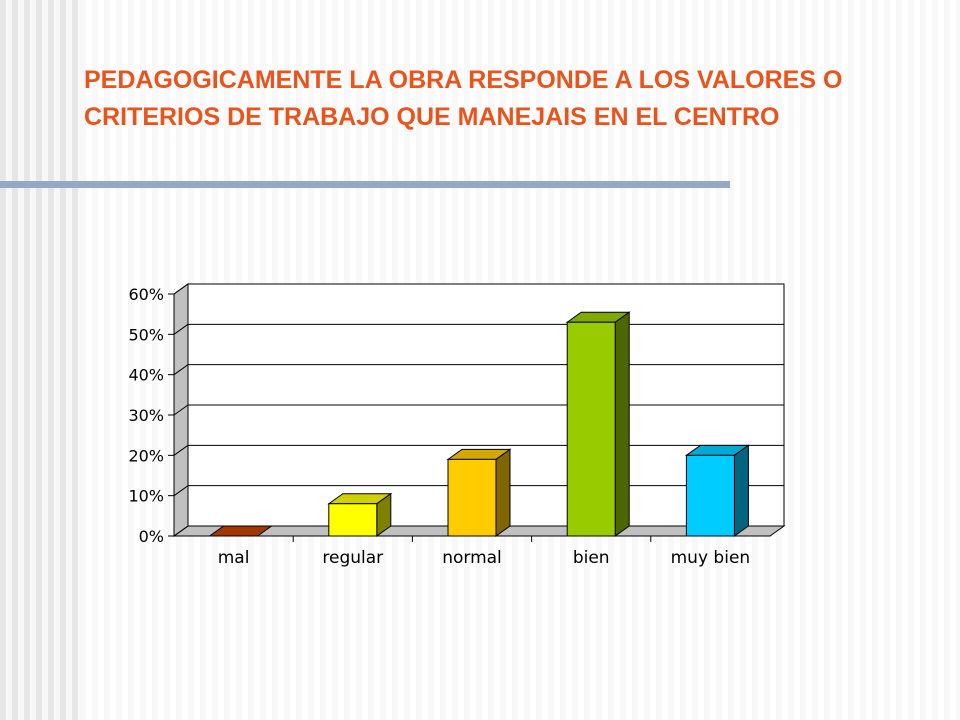 Image resolution: width=960 pixels, height=720 pixels. What do you see at coordinates (146, 415) in the screenshot?
I see `y-tick-label: 30%` at bounding box center [146, 415].